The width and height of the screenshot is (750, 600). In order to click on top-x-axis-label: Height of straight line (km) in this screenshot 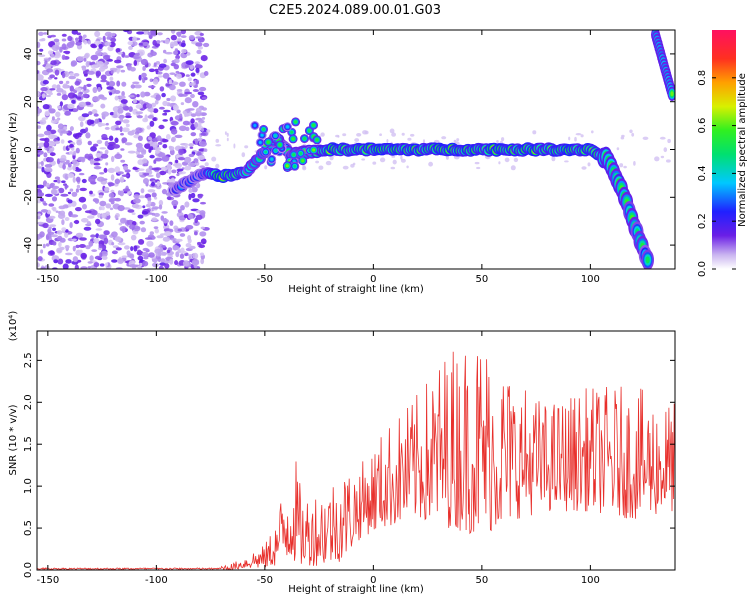, I will do `click(356, 289)`.